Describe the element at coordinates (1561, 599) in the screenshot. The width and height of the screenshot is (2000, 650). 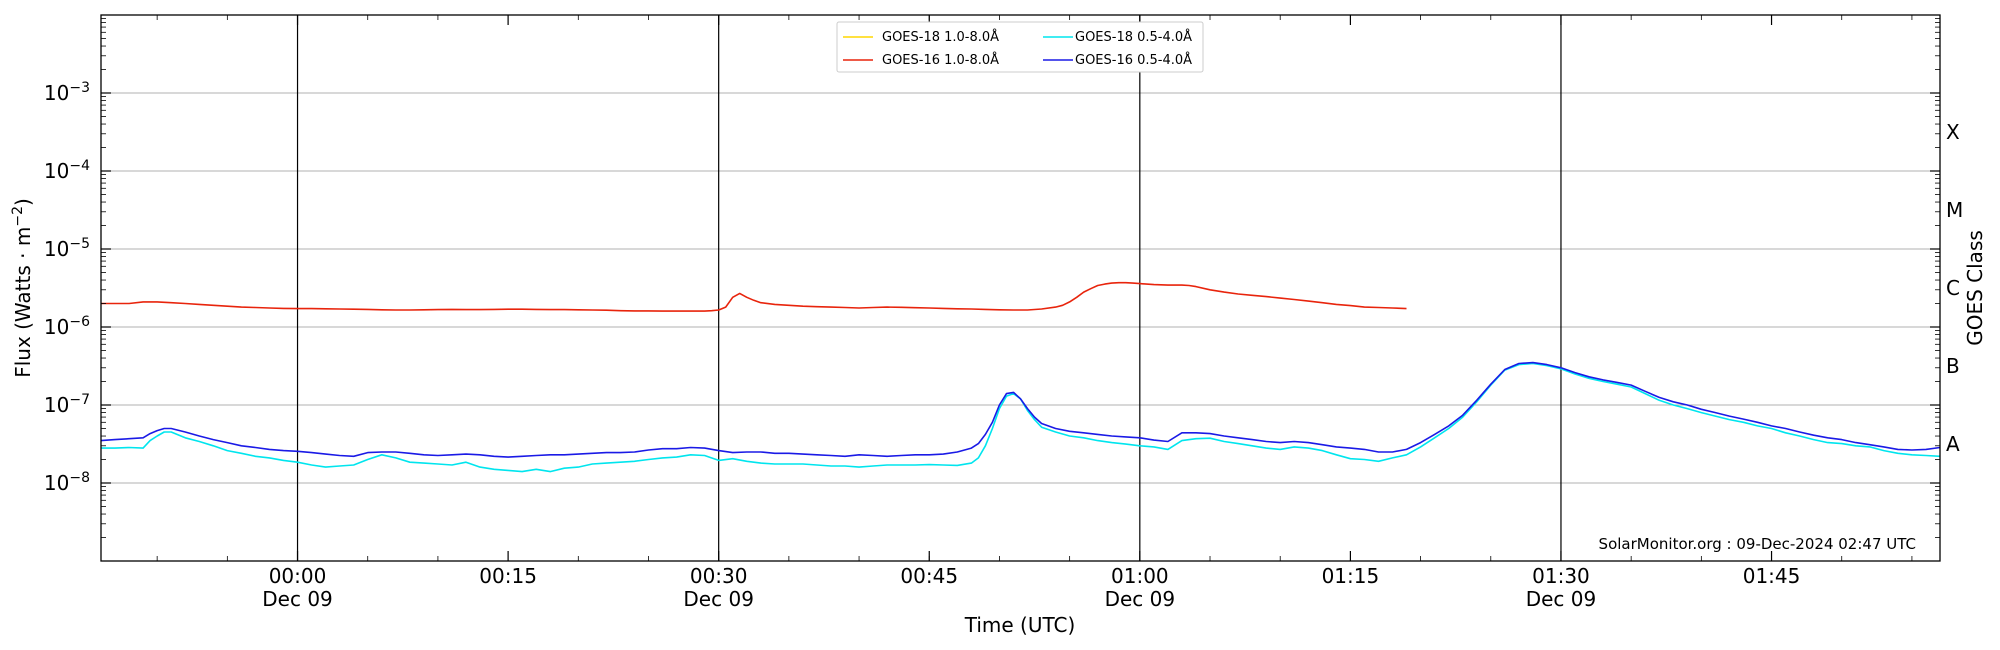
I see `x-tick-date-6: Dec 09` at that location.